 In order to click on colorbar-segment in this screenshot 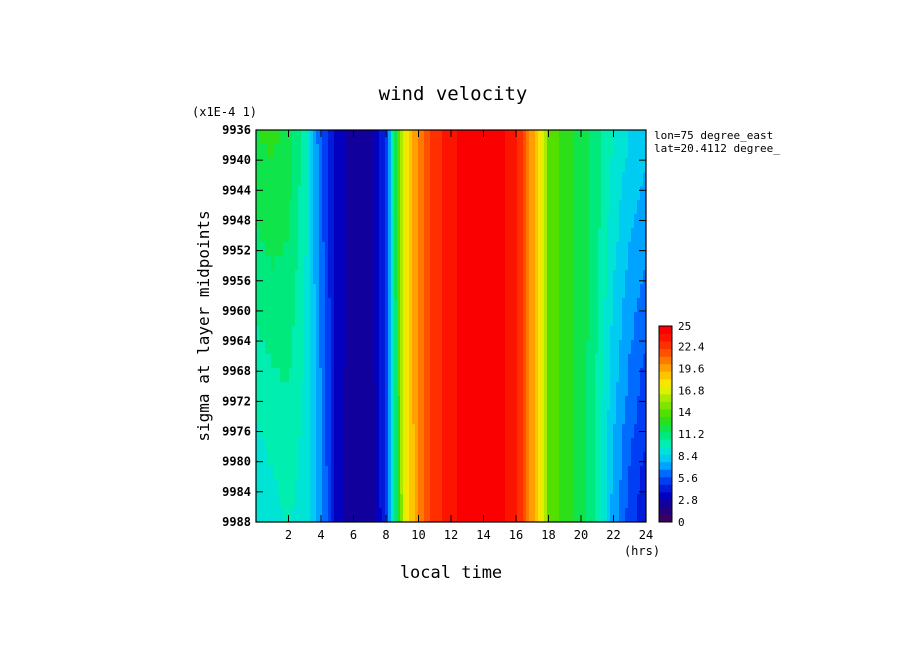, I will do `click(665, 360)`.